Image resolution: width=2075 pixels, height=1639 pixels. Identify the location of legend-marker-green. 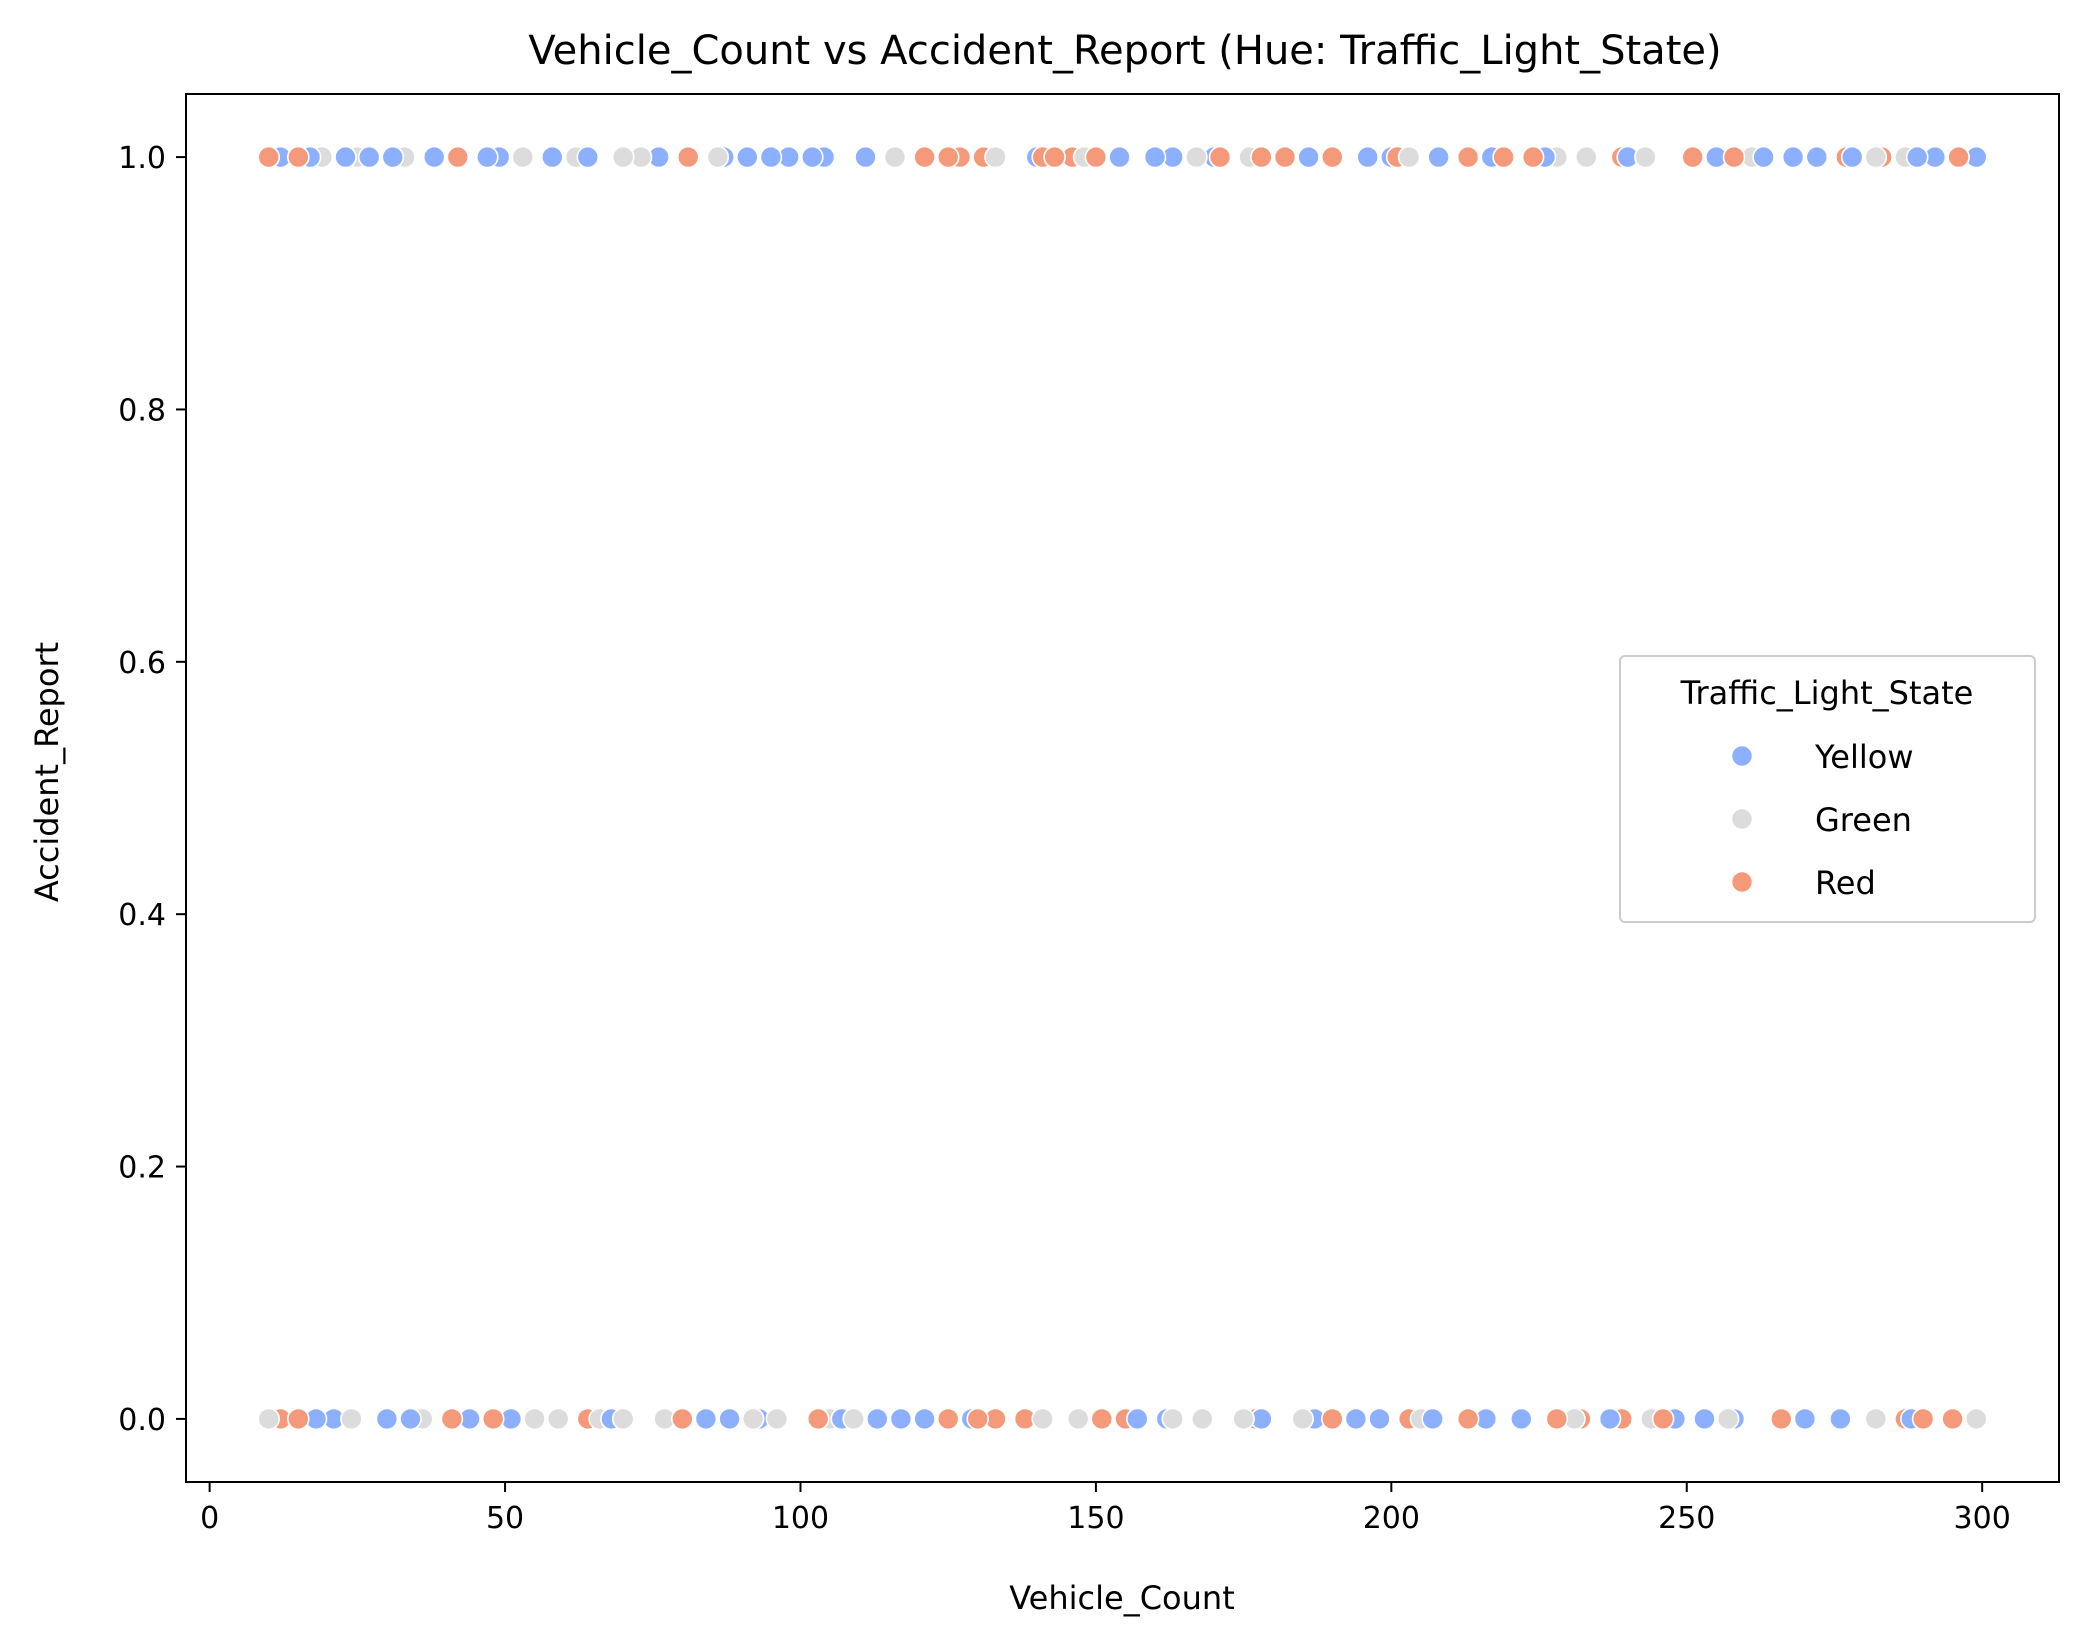
(1742, 819).